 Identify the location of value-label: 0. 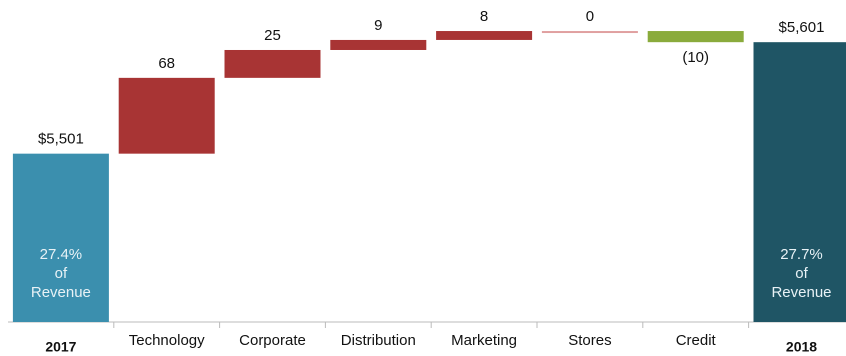
(590, 16).